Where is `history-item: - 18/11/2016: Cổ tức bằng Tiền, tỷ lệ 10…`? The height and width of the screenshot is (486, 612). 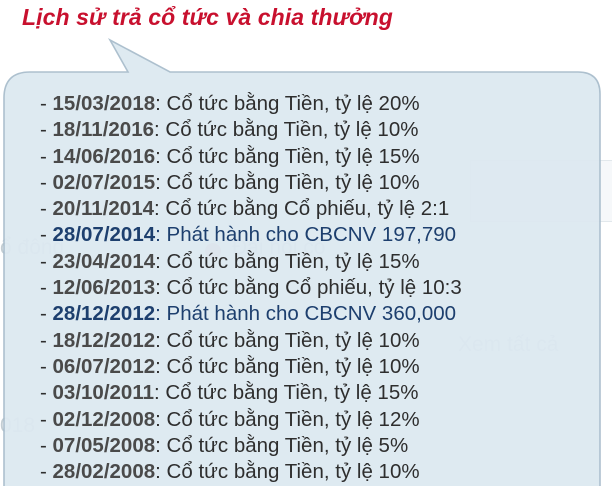 history-item: - 18/11/2016: Cổ tức bằng Tiền, tỷ lệ 10… is located at coordinates (251, 130).